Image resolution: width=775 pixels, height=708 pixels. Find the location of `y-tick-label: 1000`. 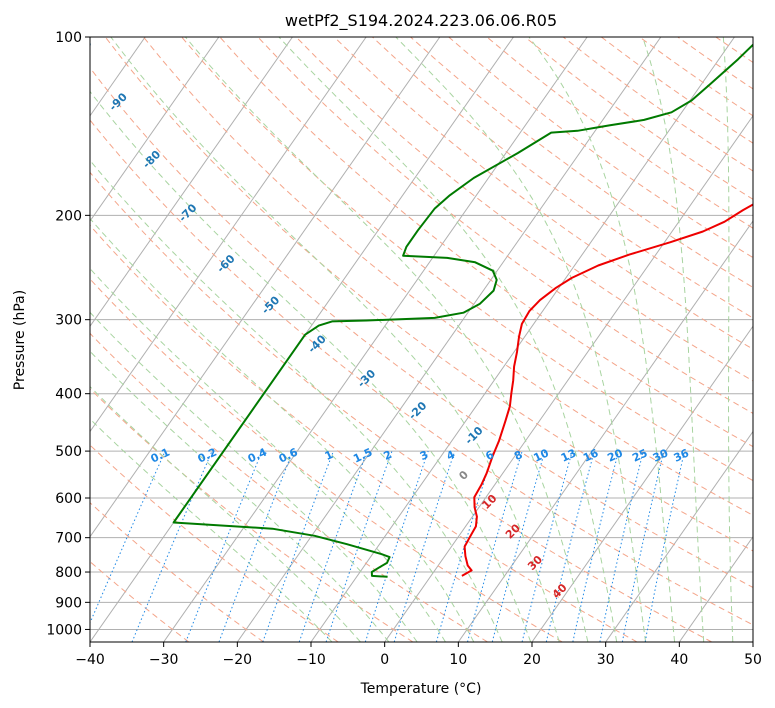

y-tick-label: 1000 is located at coordinates (64, 630).